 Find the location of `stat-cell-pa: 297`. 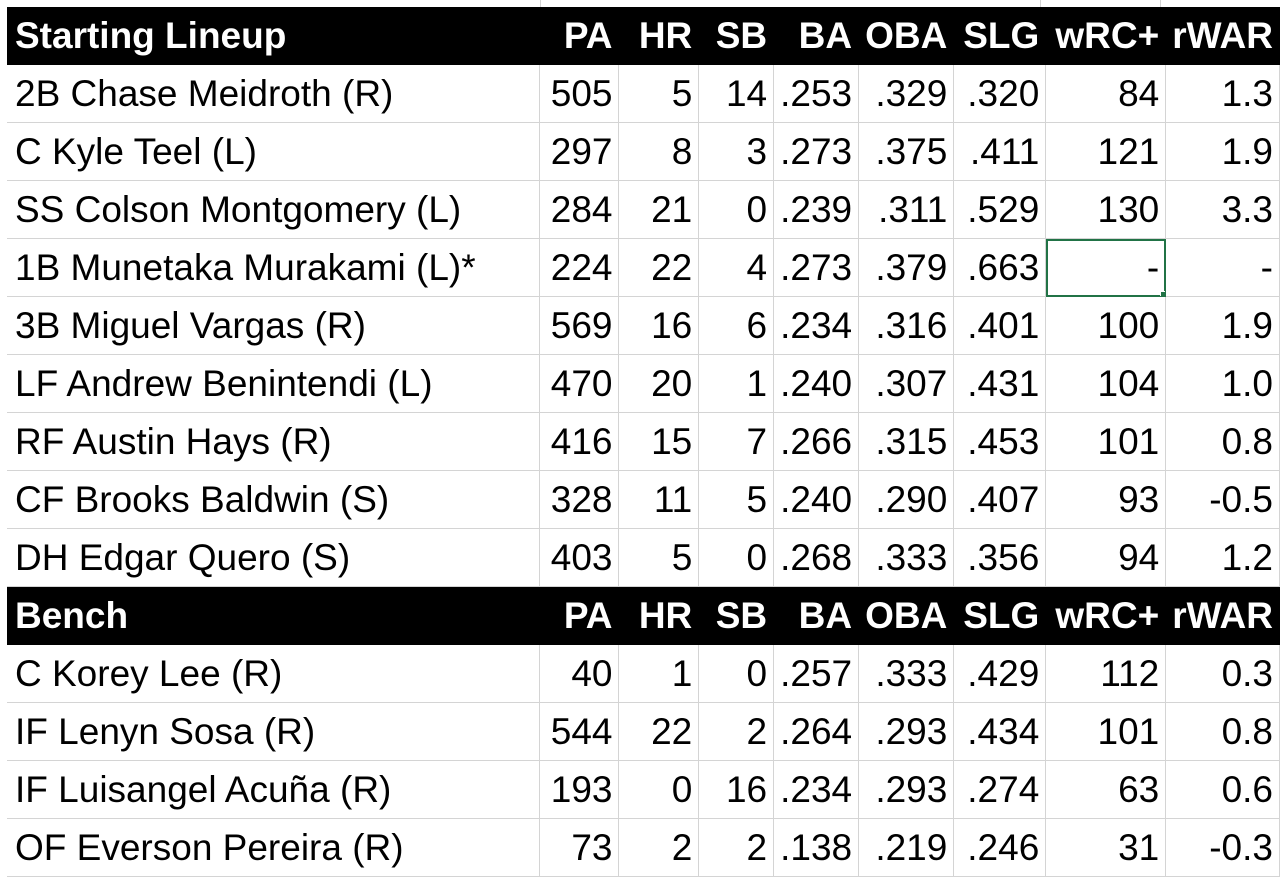

stat-cell-pa: 297 is located at coordinates (579, 151).